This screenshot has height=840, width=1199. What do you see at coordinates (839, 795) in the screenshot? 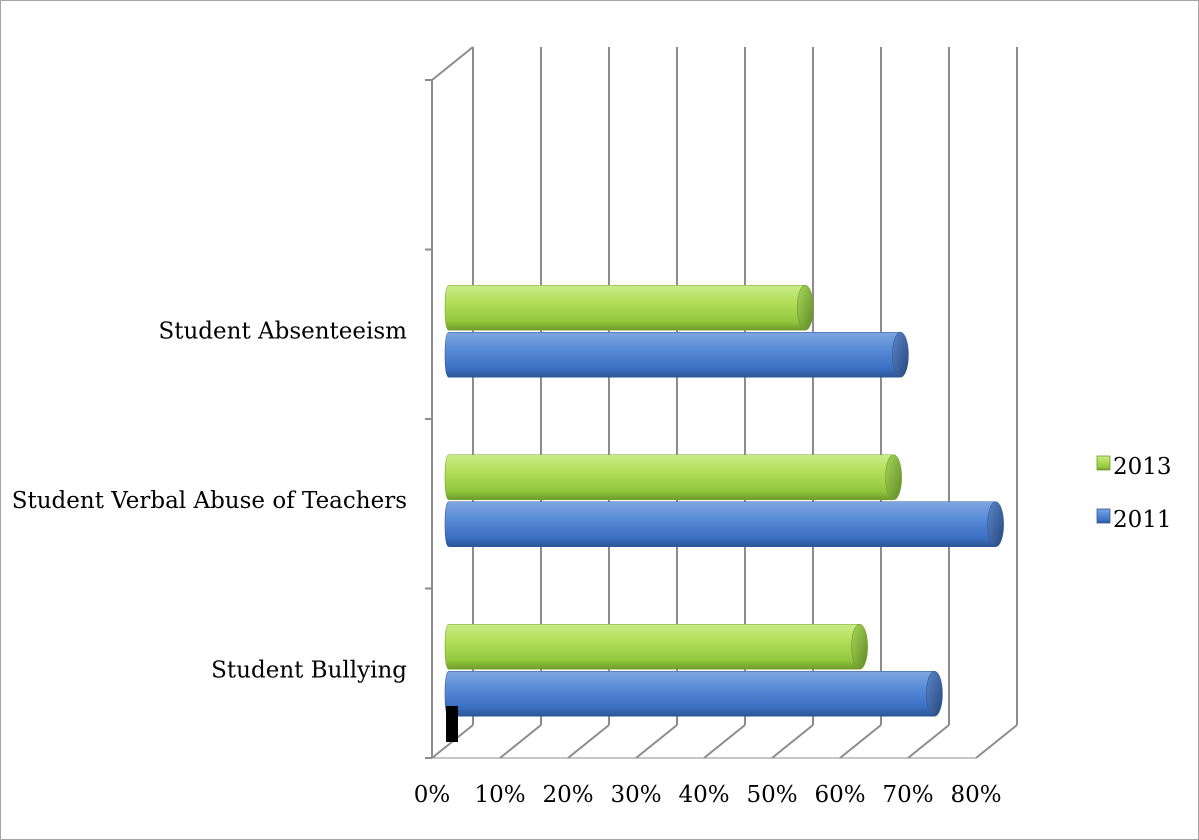
I see `x-tick-label: 60%` at bounding box center [839, 795].